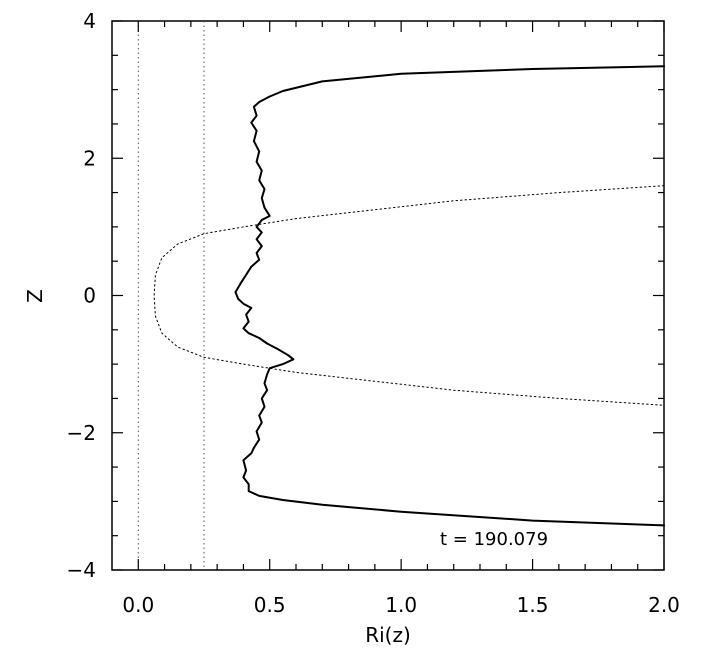 This screenshot has width=722, height=652. I want to click on y-tick-labels: −4 −2 0 2 4, so click(81, 295).